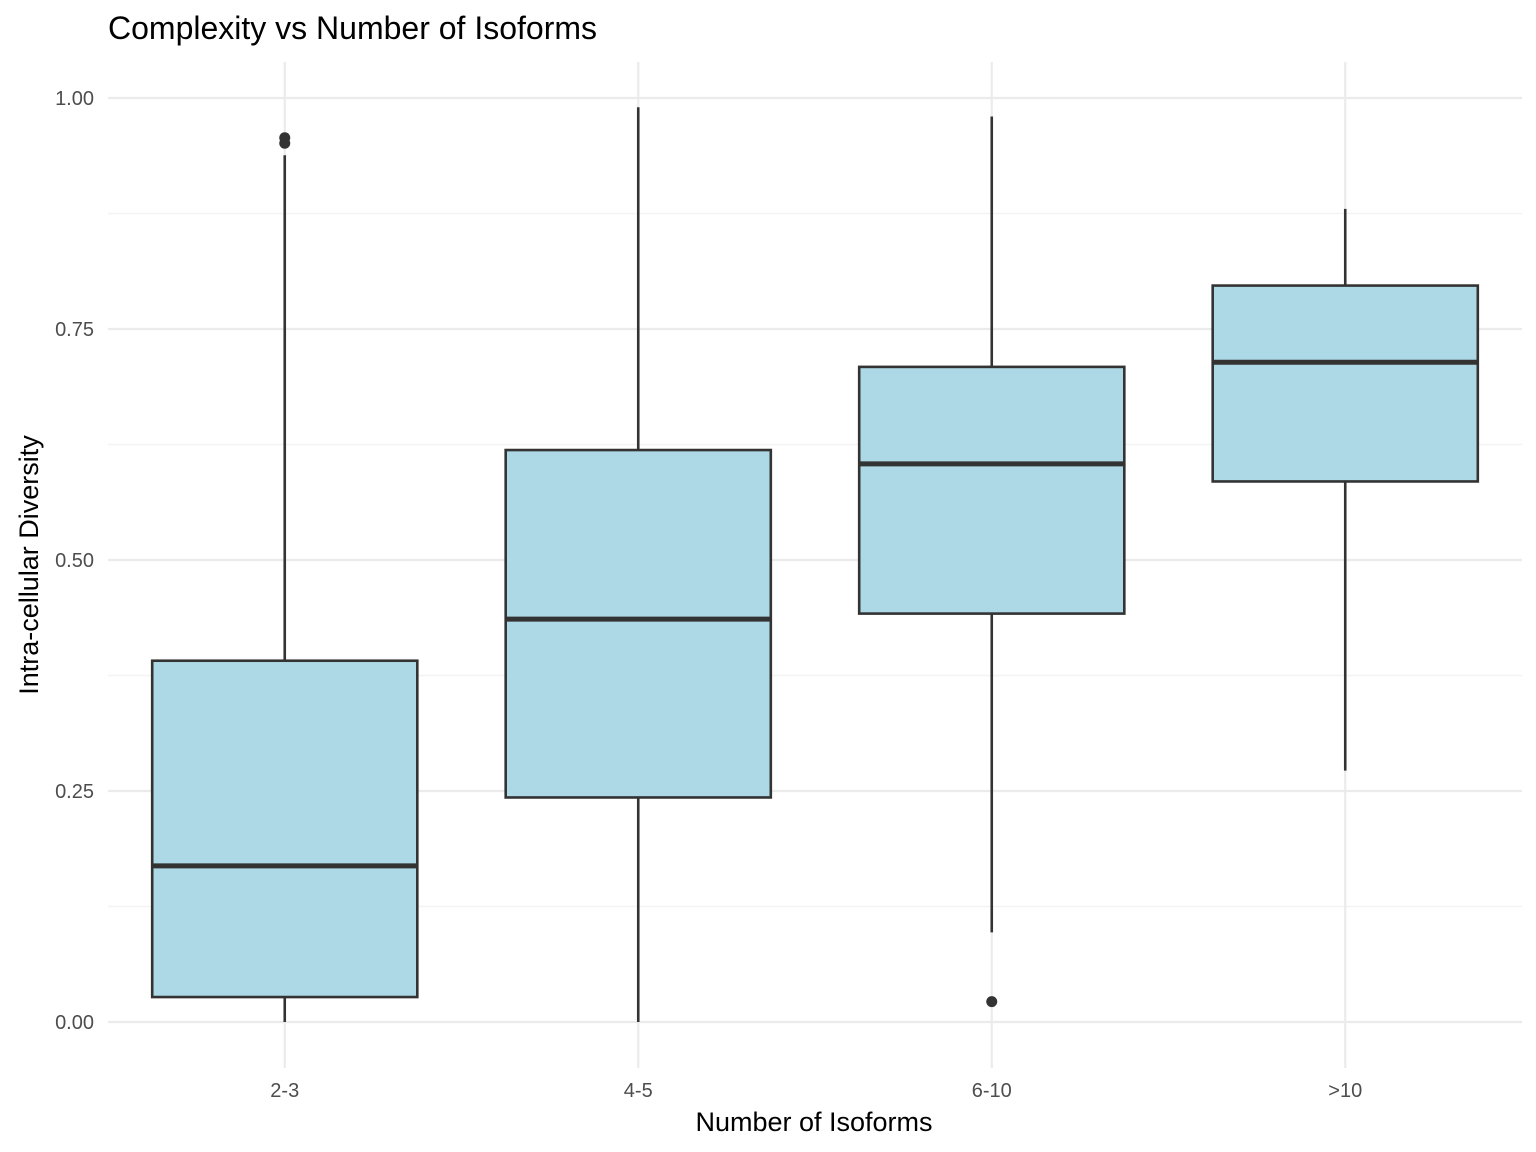 This screenshot has width=1536, height=1152. I want to click on x-tick-label: >10, so click(1345, 1091).